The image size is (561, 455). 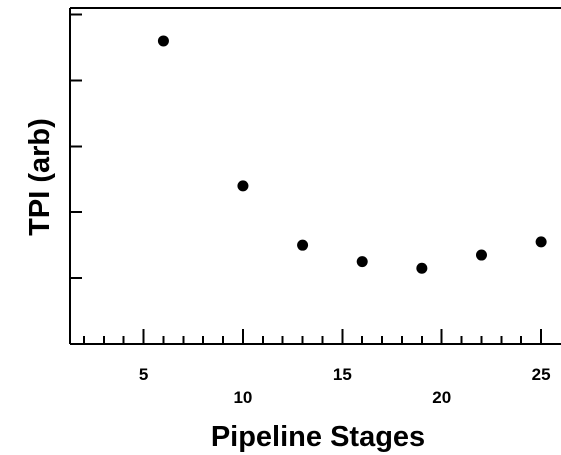 I want to click on x-tick-label-25: 25, so click(x=541, y=374).